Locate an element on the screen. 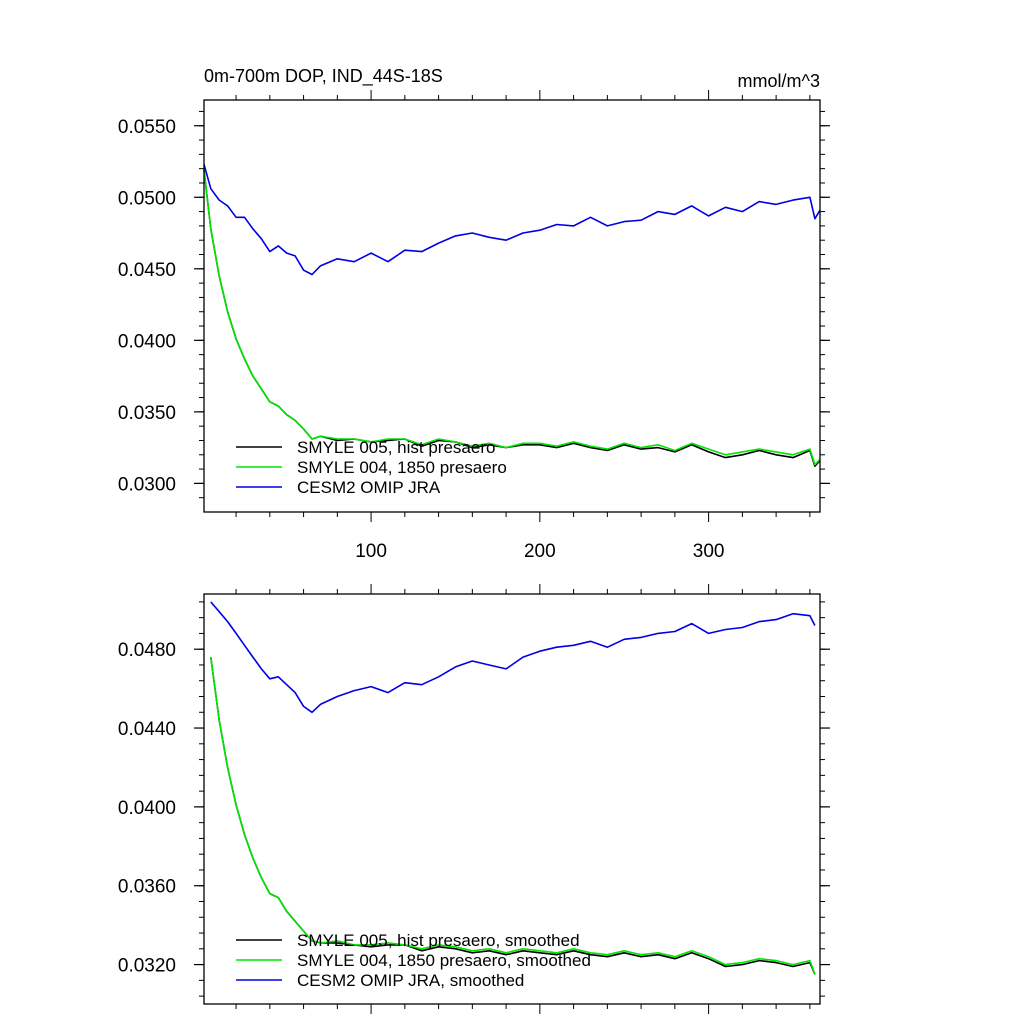 The width and height of the screenshot is (1024, 1024). legend-label: SMYLE 004, 1850 presaero, smoothed is located at coordinates (444, 960).